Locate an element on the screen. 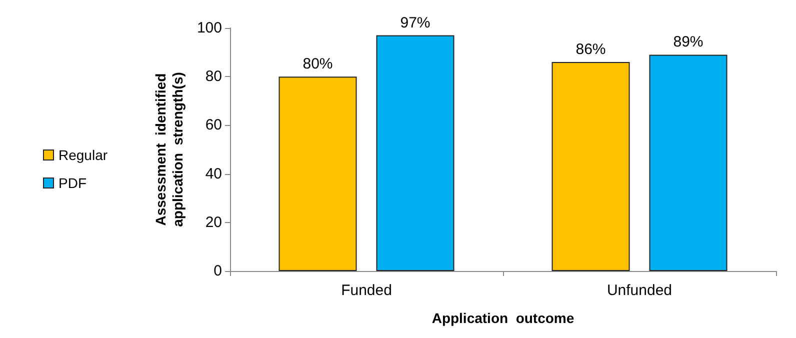 The width and height of the screenshot is (796, 338). data-label: 89% is located at coordinates (688, 42).